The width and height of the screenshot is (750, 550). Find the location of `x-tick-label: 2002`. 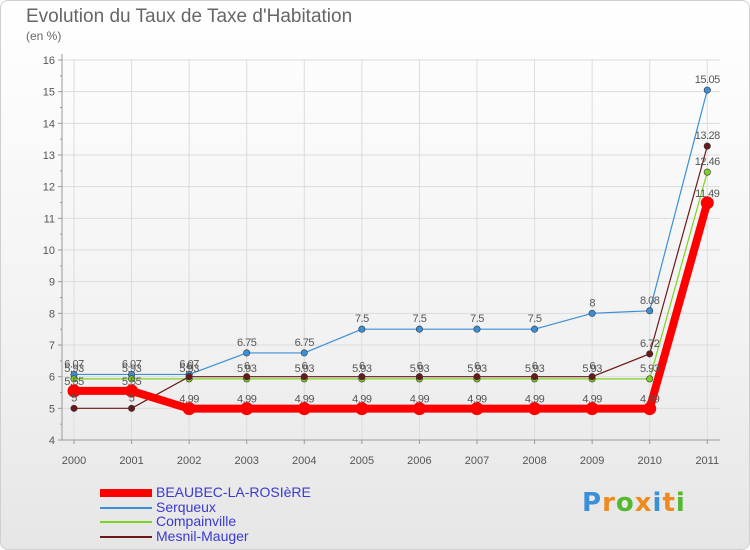

x-tick-label: 2002 is located at coordinates (189, 461).